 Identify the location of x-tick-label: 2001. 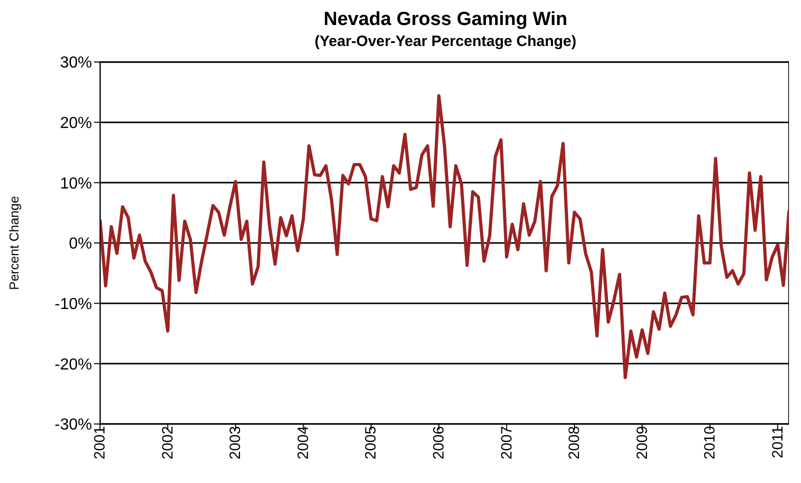
(100, 443).